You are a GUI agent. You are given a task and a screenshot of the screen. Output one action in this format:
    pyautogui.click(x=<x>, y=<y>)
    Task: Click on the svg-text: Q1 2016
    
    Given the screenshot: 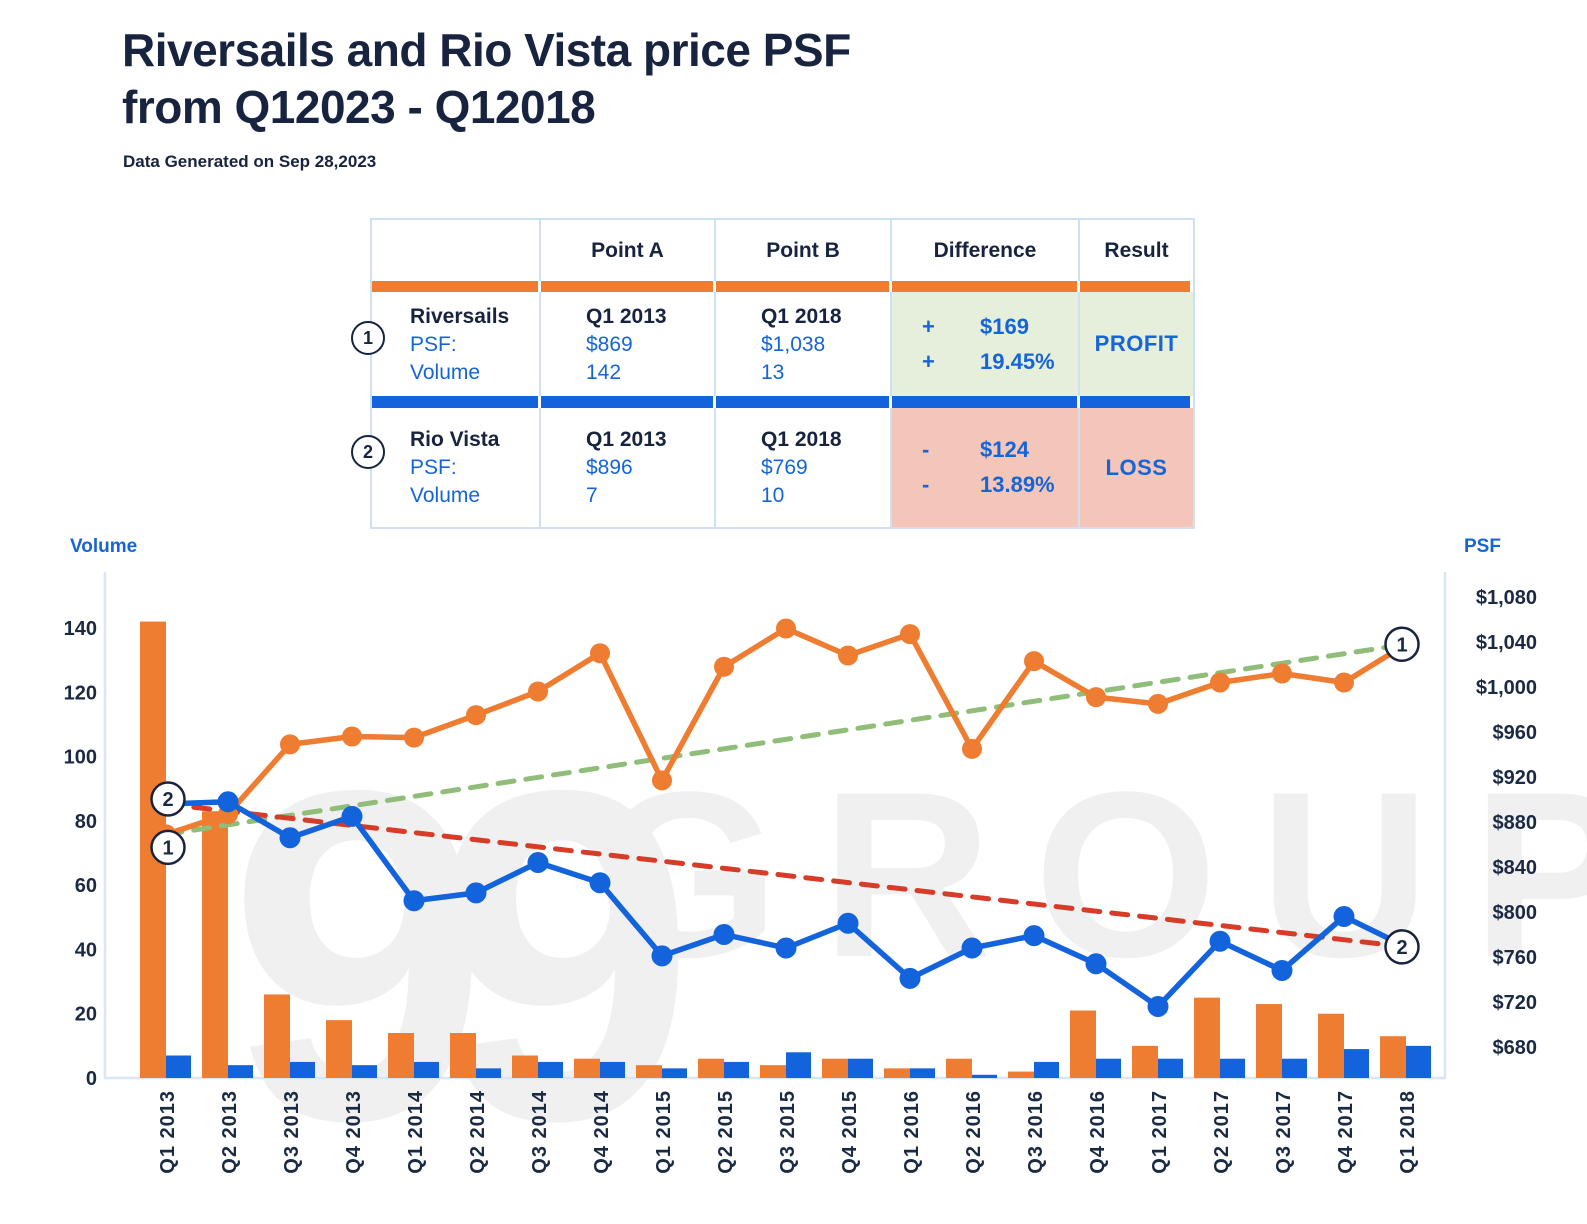 What is the action you would take?
    pyautogui.click(x=912, y=1132)
    